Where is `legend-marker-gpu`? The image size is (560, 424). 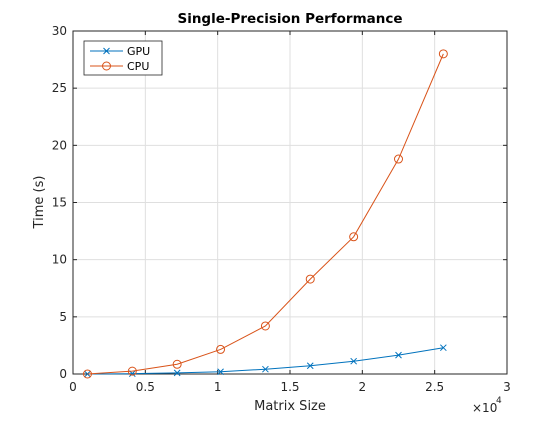
legend-marker-gpu is located at coordinates (106, 51).